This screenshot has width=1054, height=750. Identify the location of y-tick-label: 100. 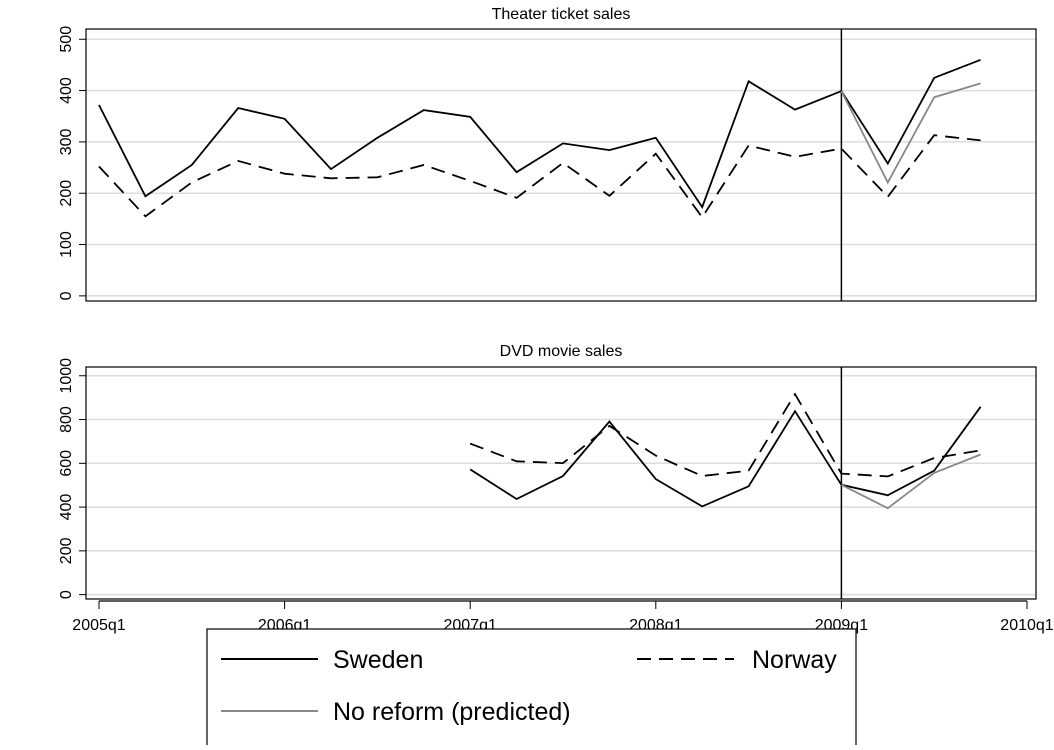
(66, 244).